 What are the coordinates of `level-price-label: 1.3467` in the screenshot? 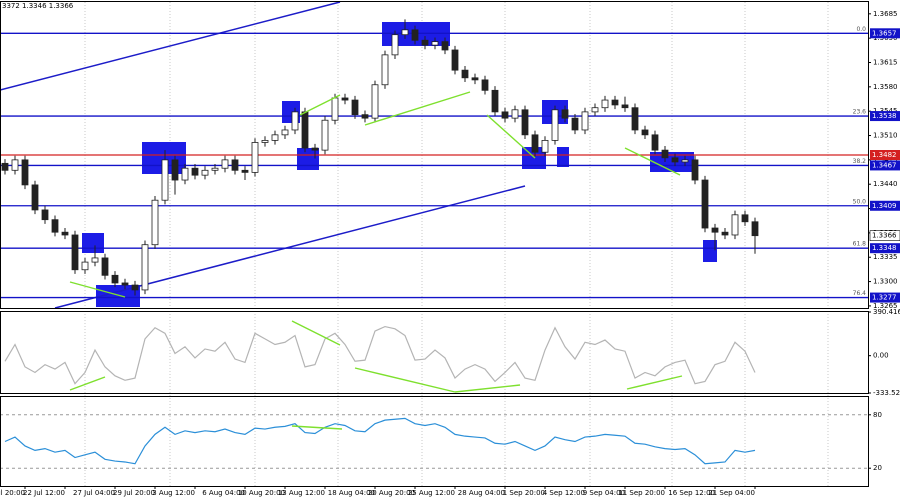 It's located at (884, 165).